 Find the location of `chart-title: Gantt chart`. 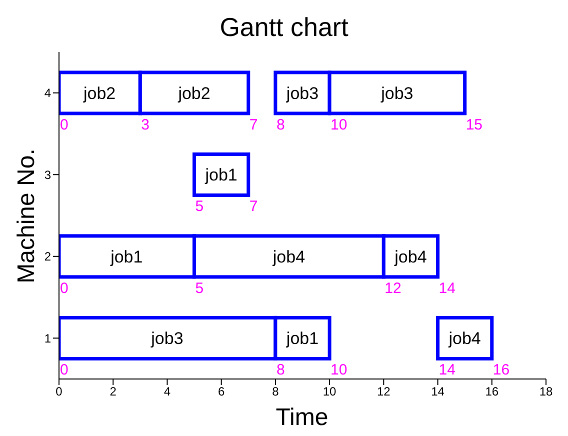

chart-title: Gantt chart is located at coordinates (284, 27).